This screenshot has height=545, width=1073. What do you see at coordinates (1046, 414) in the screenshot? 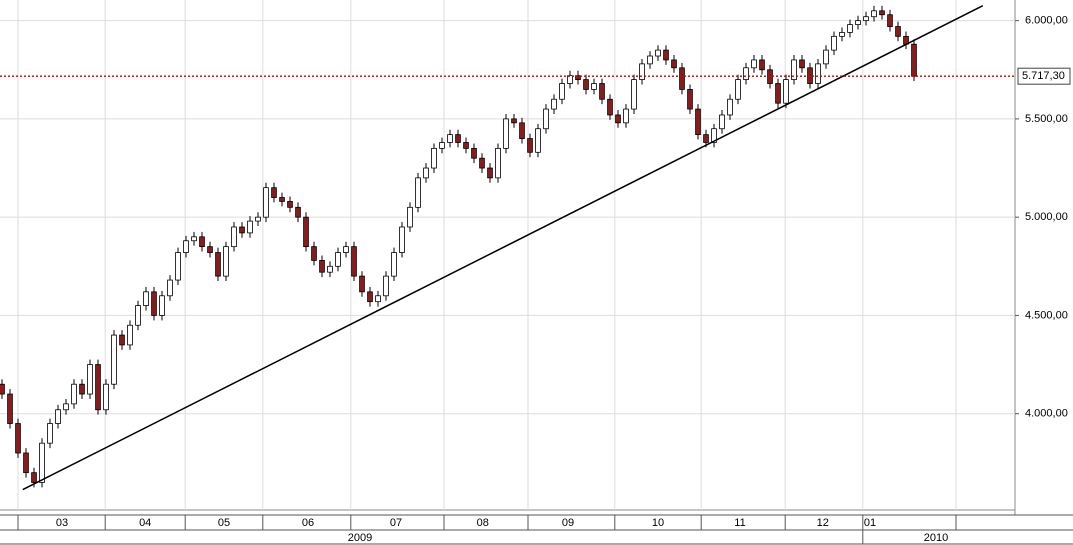
I see `y-tick-label: 4.000,00` at bounding box center [1046, 414].